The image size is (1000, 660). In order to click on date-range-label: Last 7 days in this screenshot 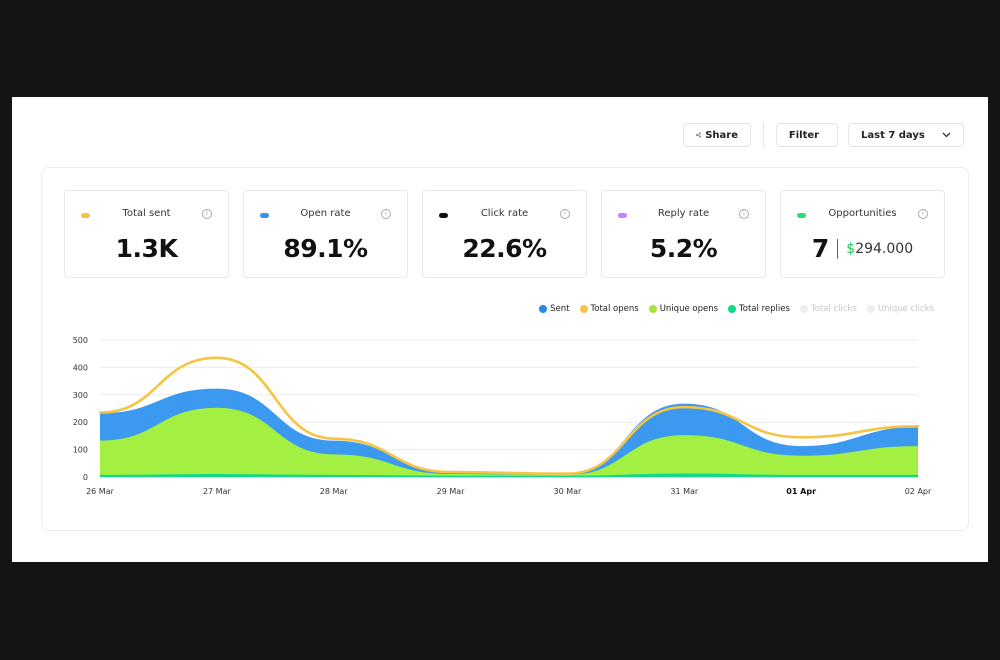, I will do `click(893, 135)`.